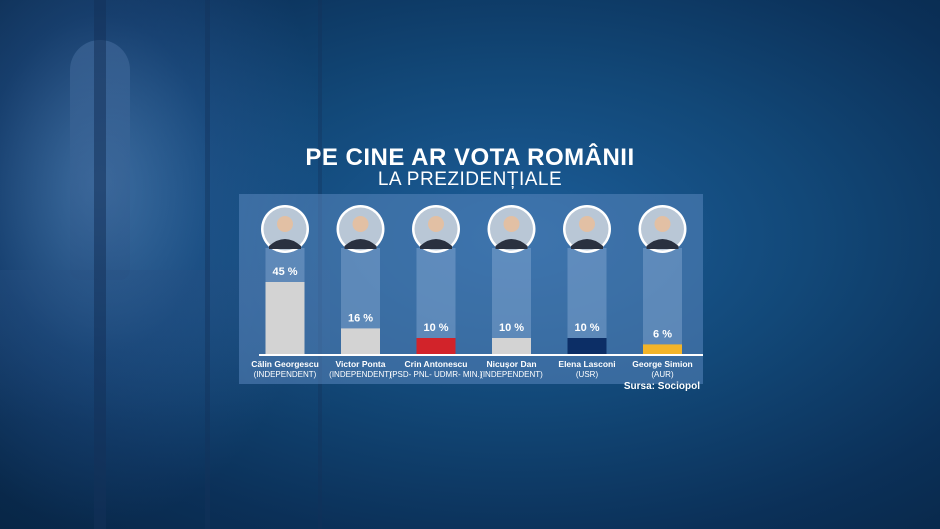  What do you see at coordinates (360, 318) in the screenshot?
I see `value-label: 16 %` at bounding box center [360, 318].